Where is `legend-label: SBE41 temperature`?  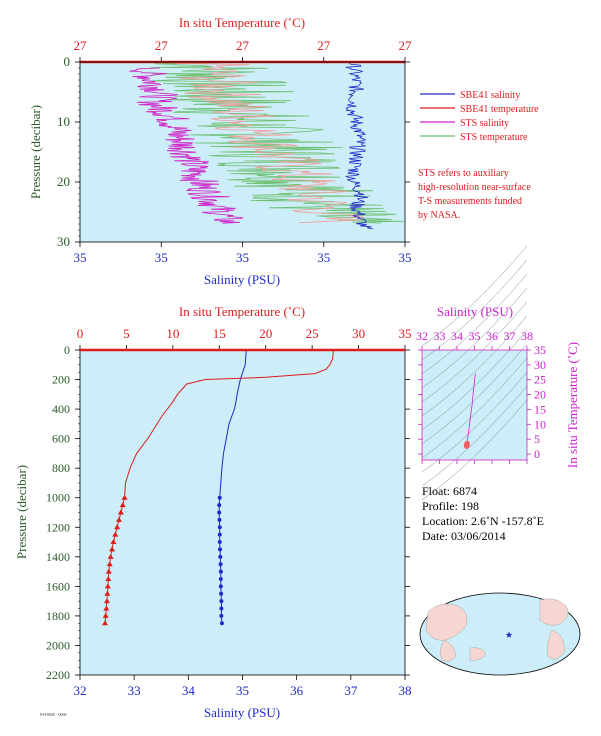 legend-label: SBE41 temperature is located at coordinates (499, 109).